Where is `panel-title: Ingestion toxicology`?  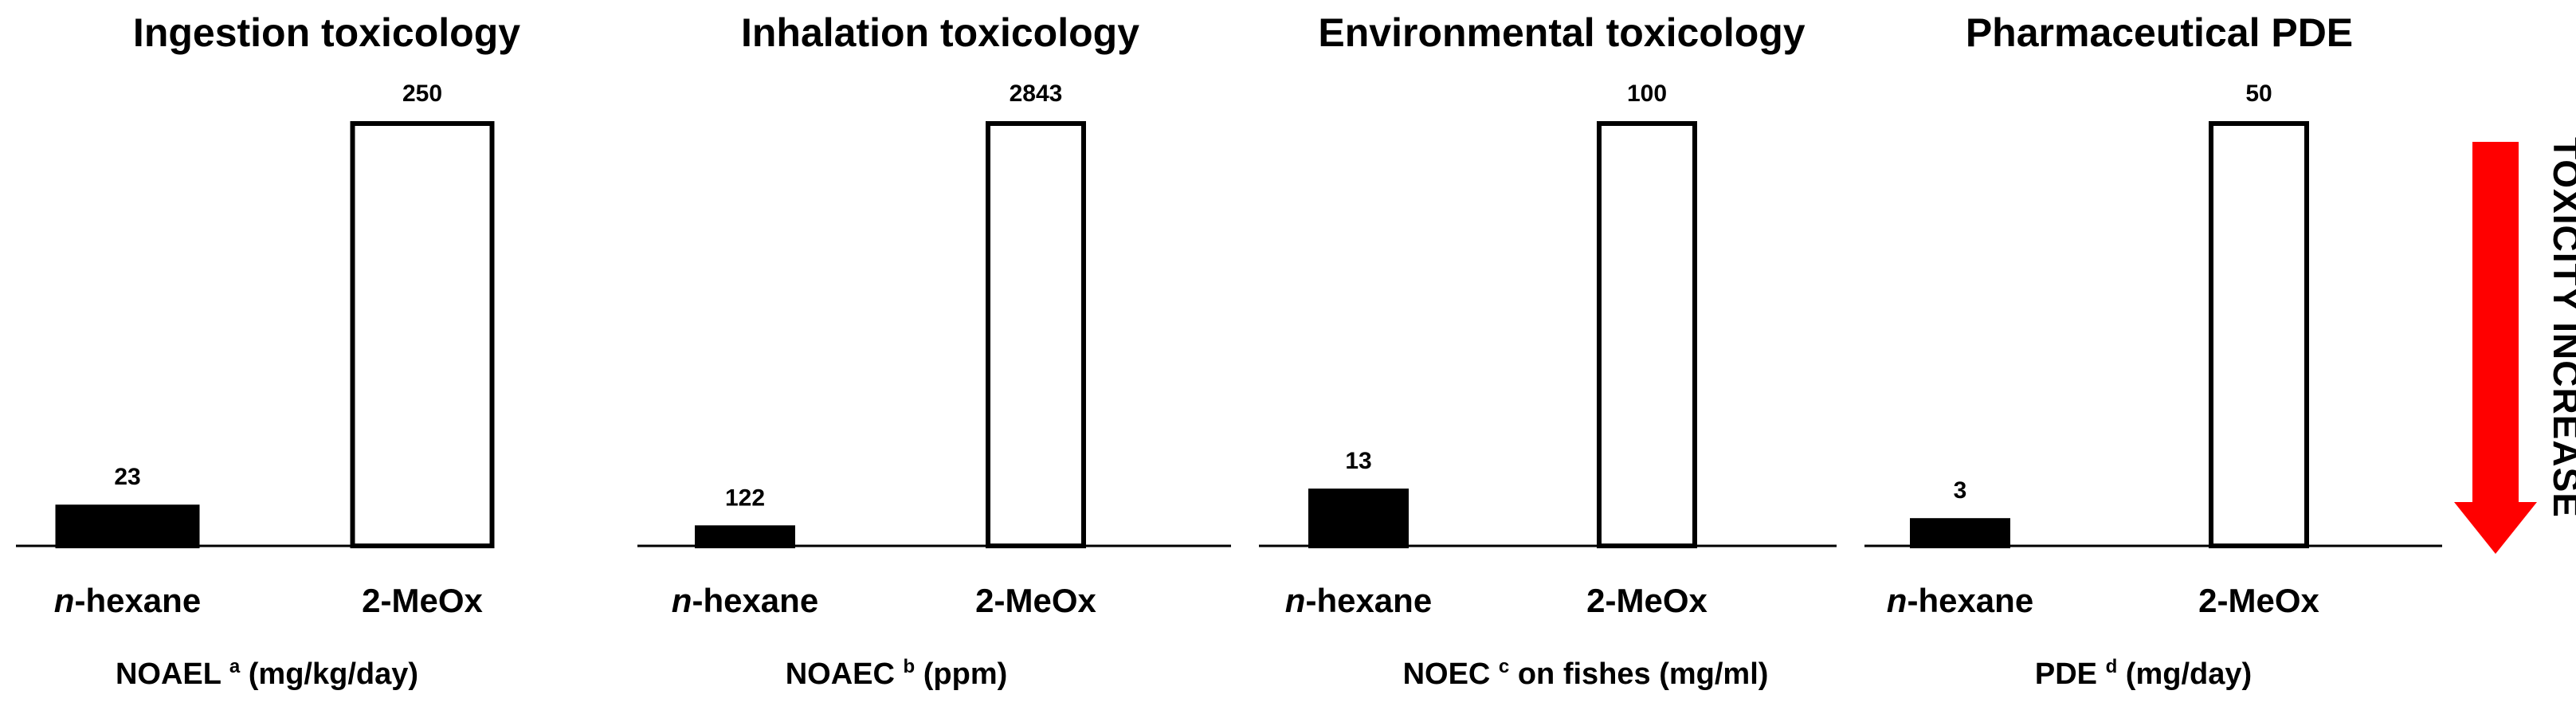 panel-title: Ingestion toxicology is located at coordinates (326, 32).